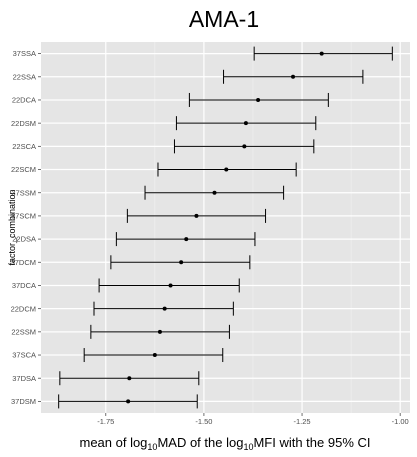 Image resolution: width=417 pixels, height=457 pixels. What do you see at coordinates (24, 146) in the screenshot?
I see `y-tick-label: 22SCA` at bounding box center [24, 146].